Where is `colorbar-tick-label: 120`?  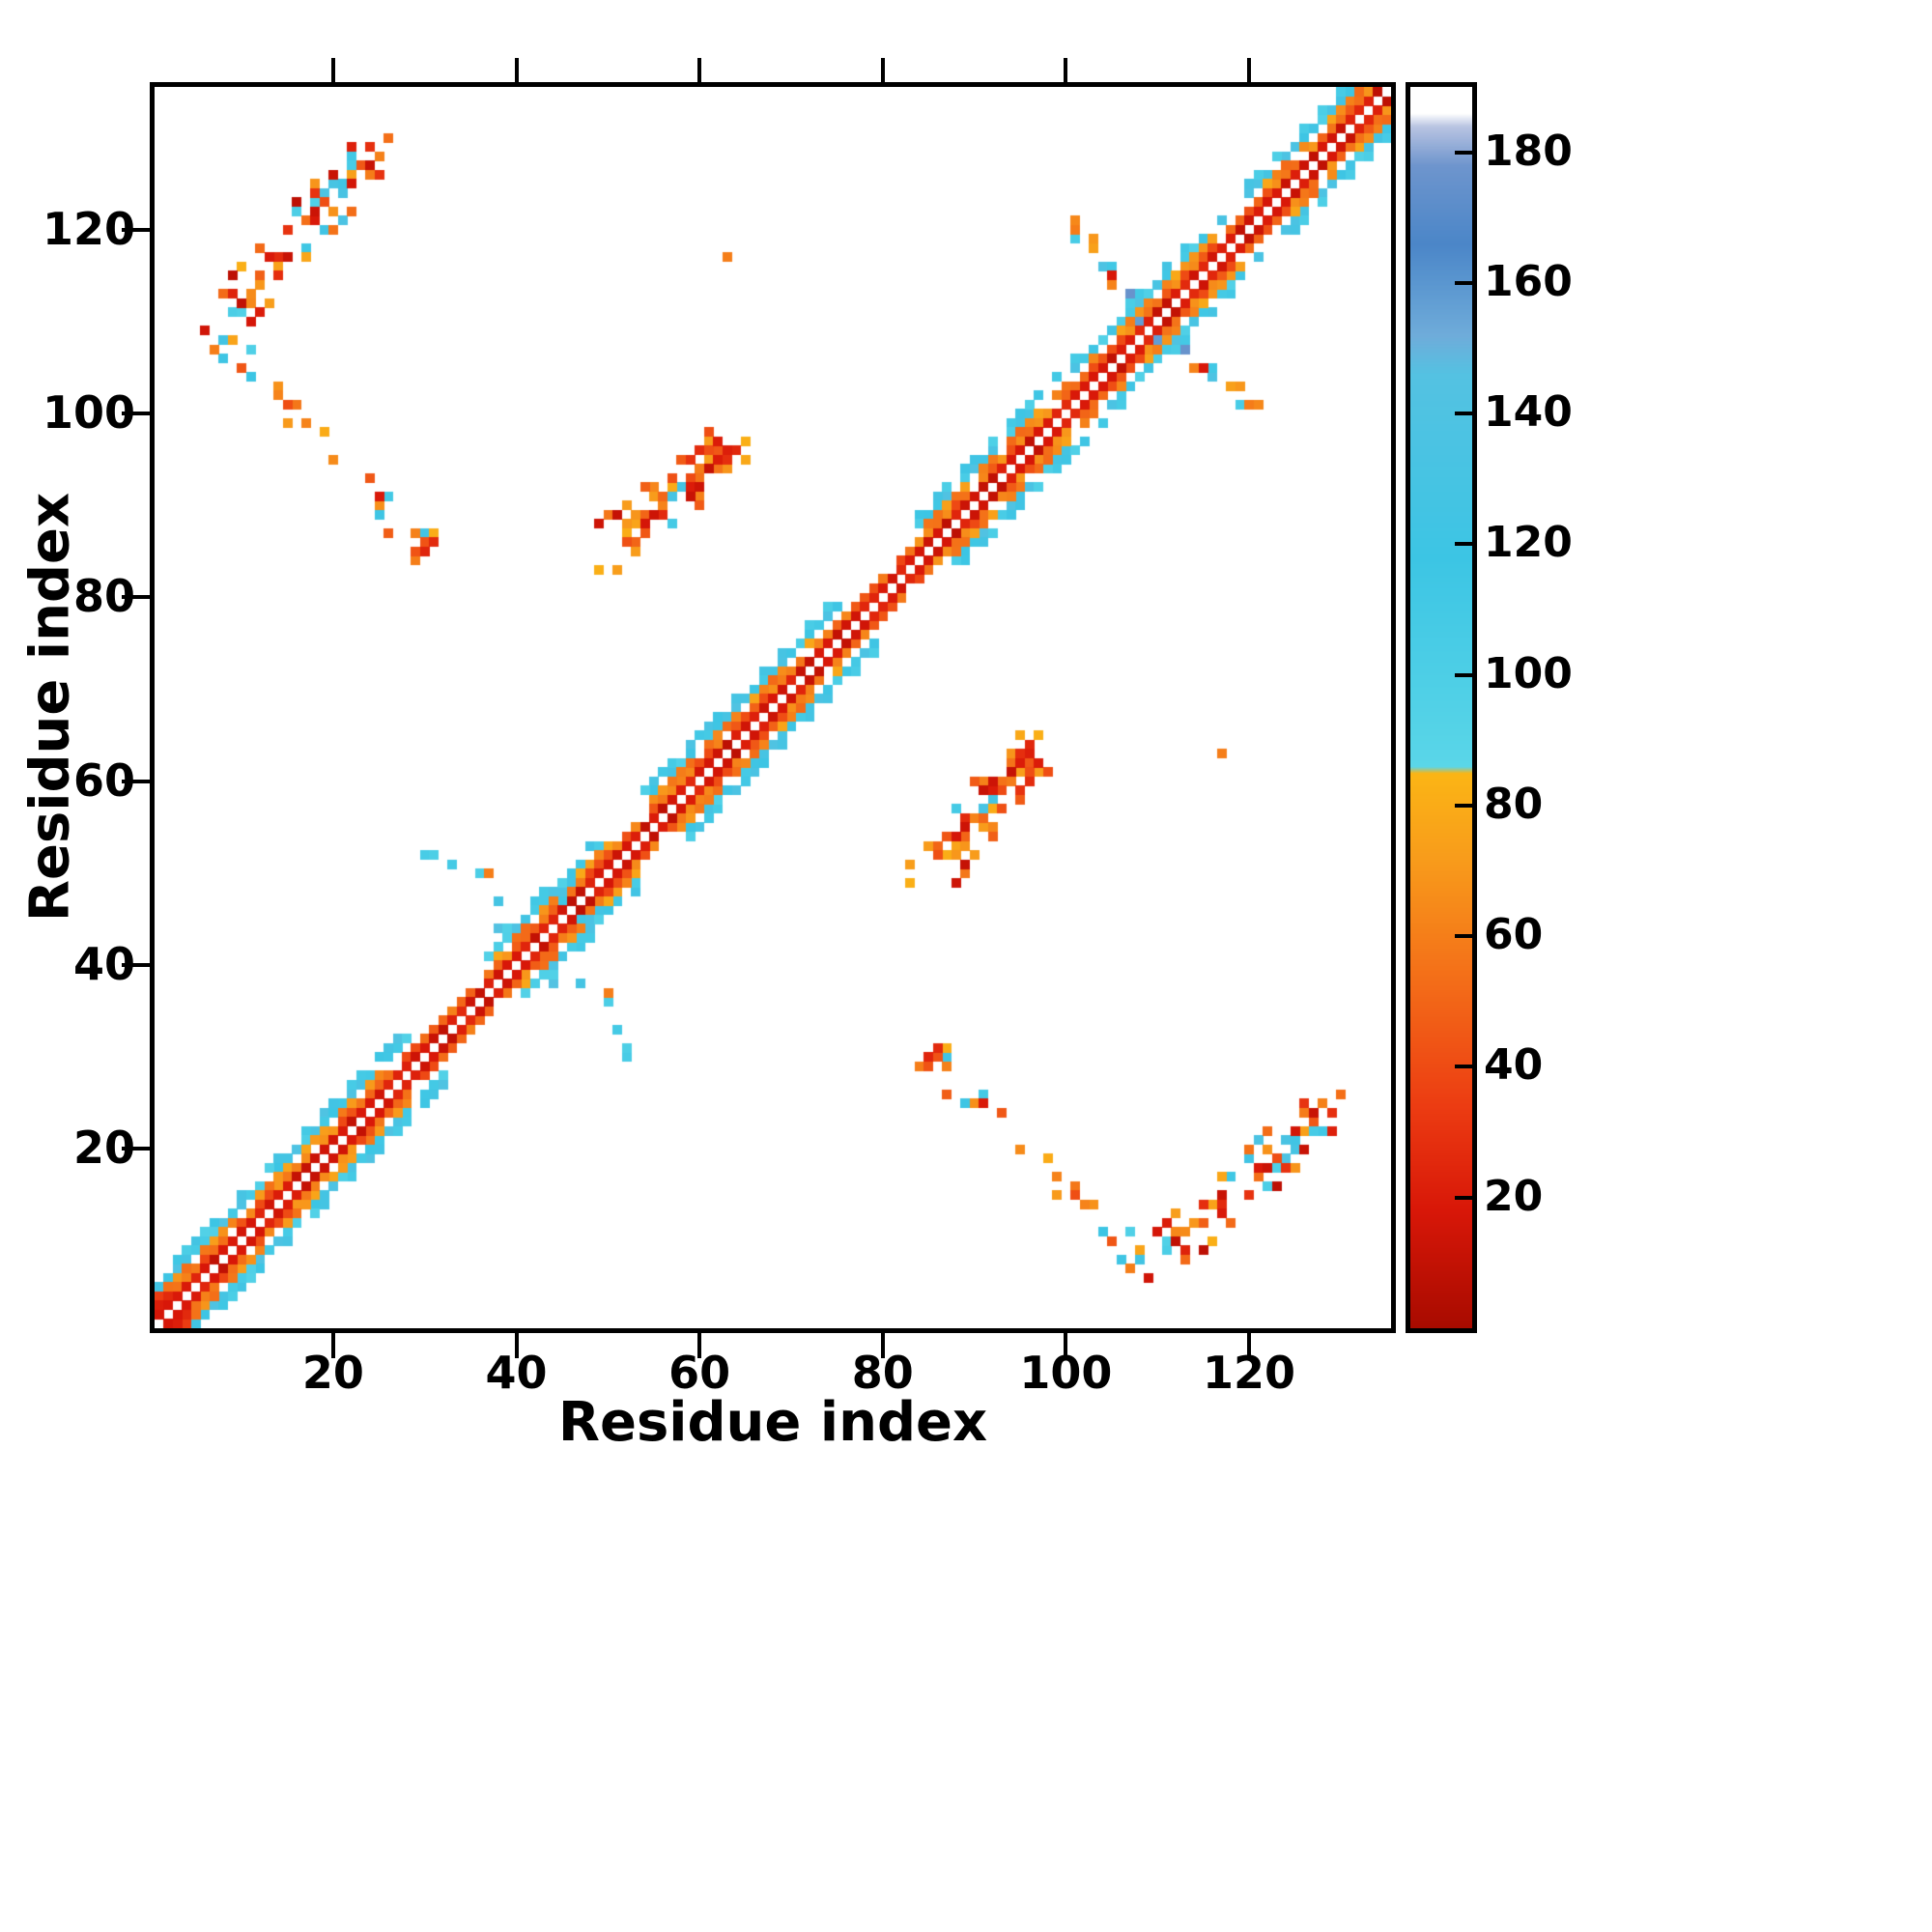
colorbar-tick-label: 120 is located at coordinates (1528, 543).